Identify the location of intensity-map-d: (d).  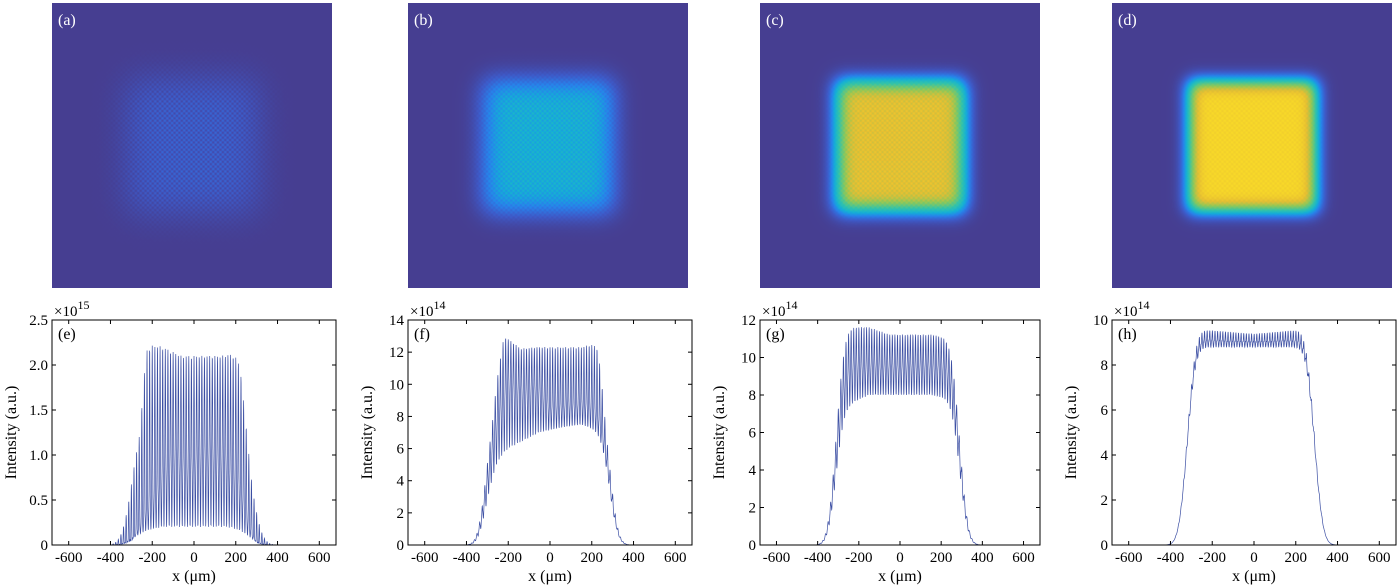
(1252, 145).